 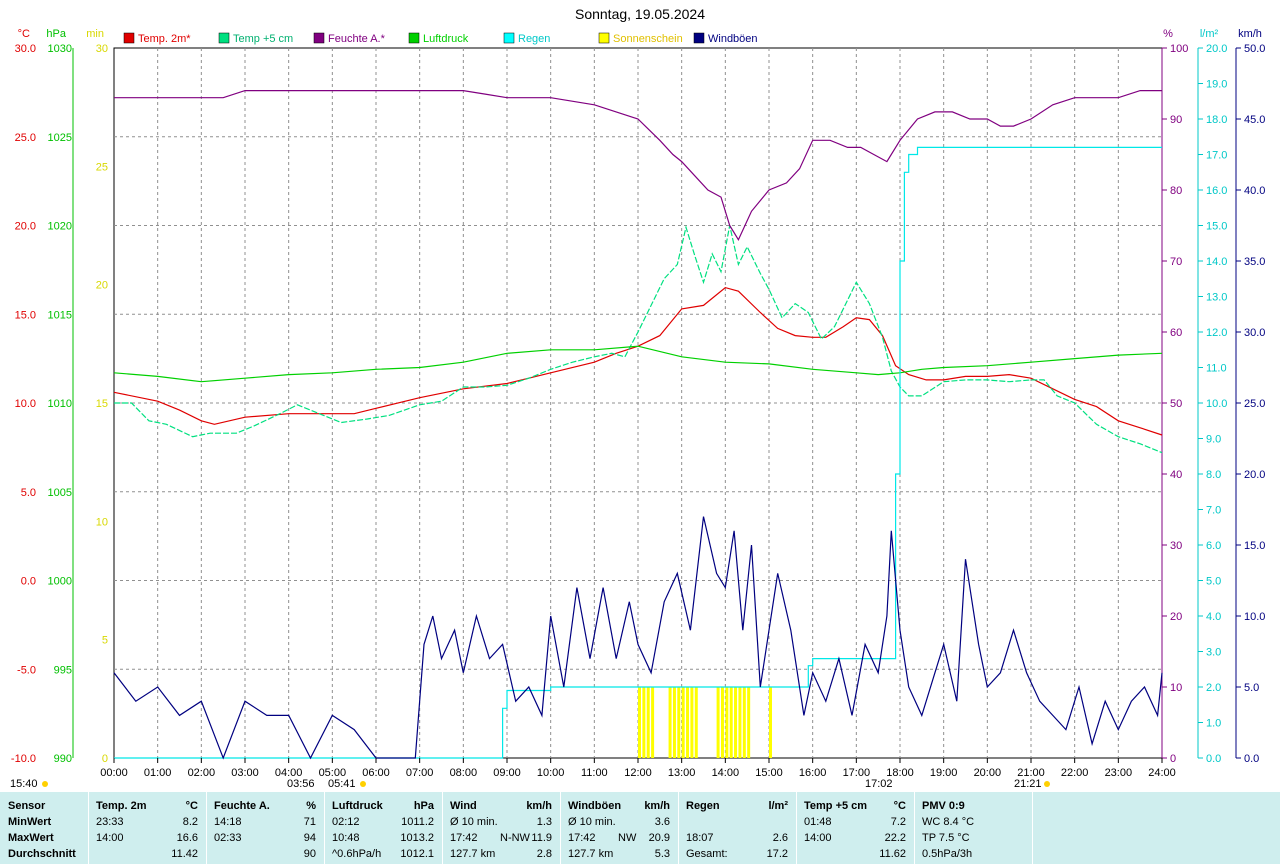 I want to click on stats-time: 02:12, so click(x=346, y=822).